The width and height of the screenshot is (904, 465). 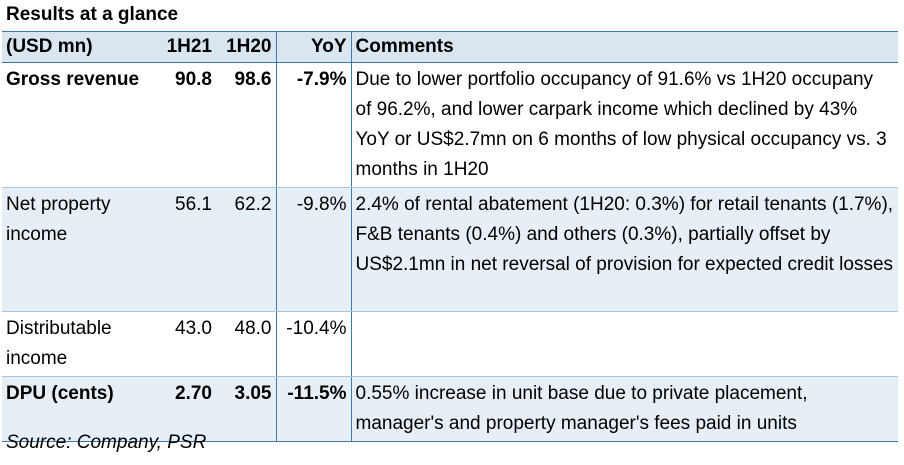 I want to click on header-row: (USD mn) 1H21 1H20 YoY Comments, so click(x=450, y=47).